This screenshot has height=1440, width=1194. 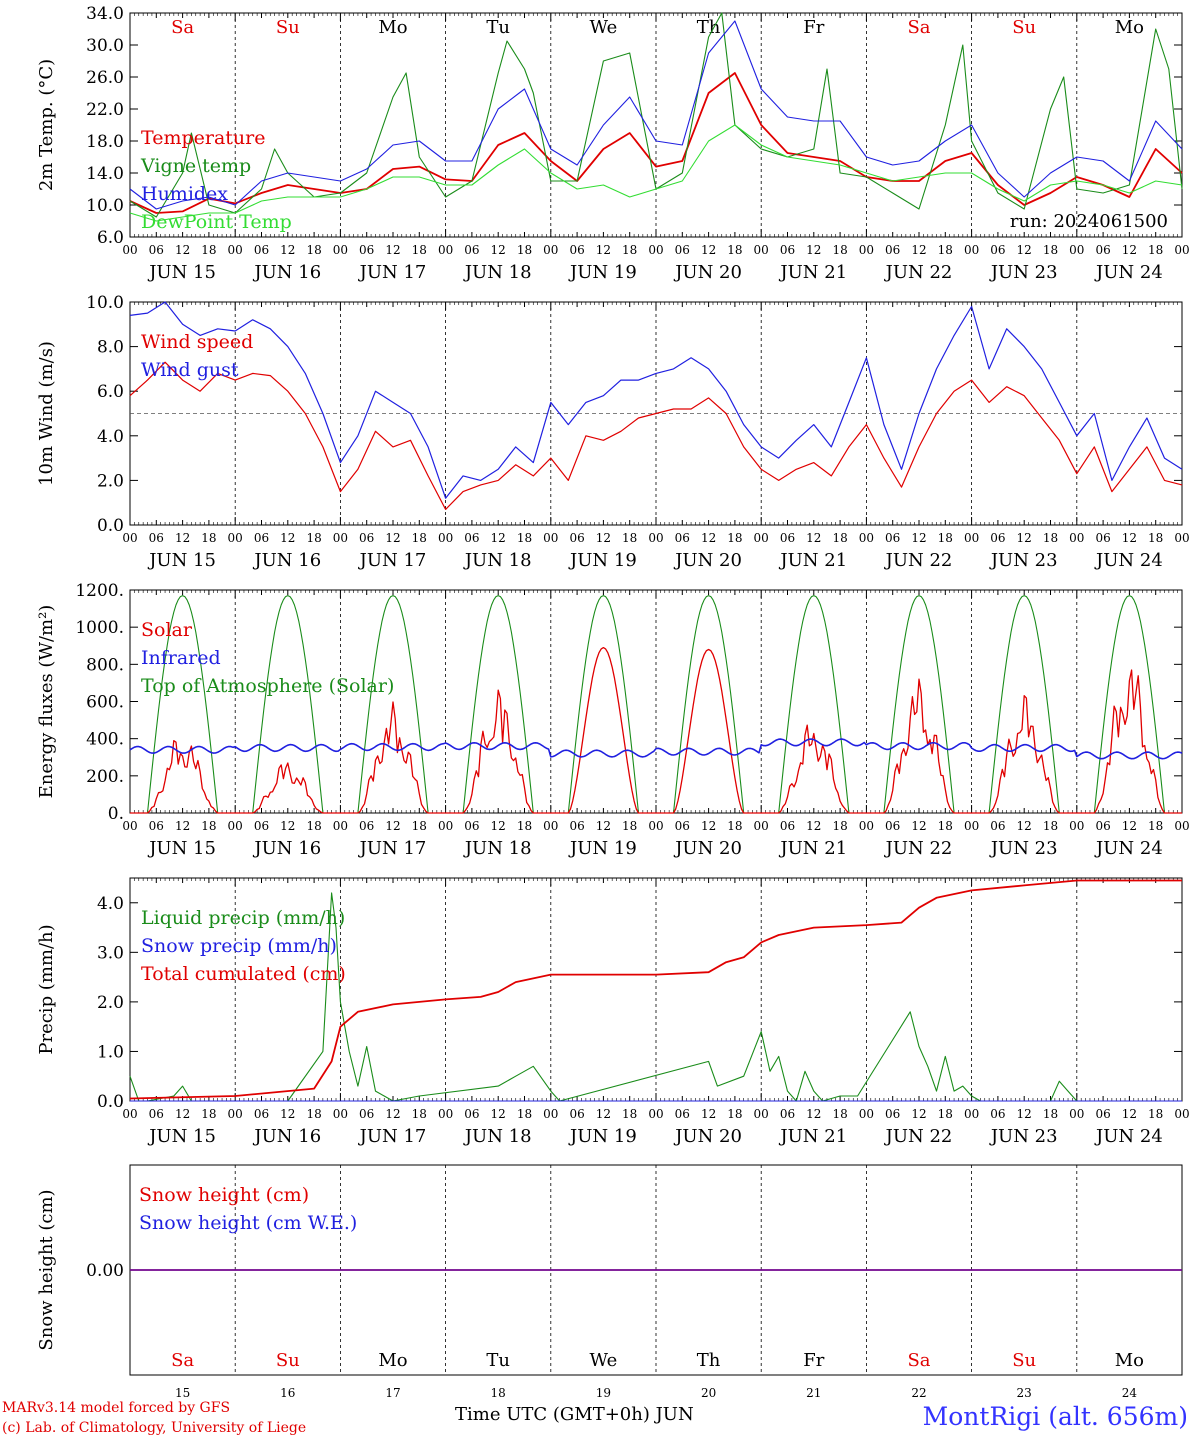 I want to click on wind-hour-label: 06, so click(x=682, y=538).